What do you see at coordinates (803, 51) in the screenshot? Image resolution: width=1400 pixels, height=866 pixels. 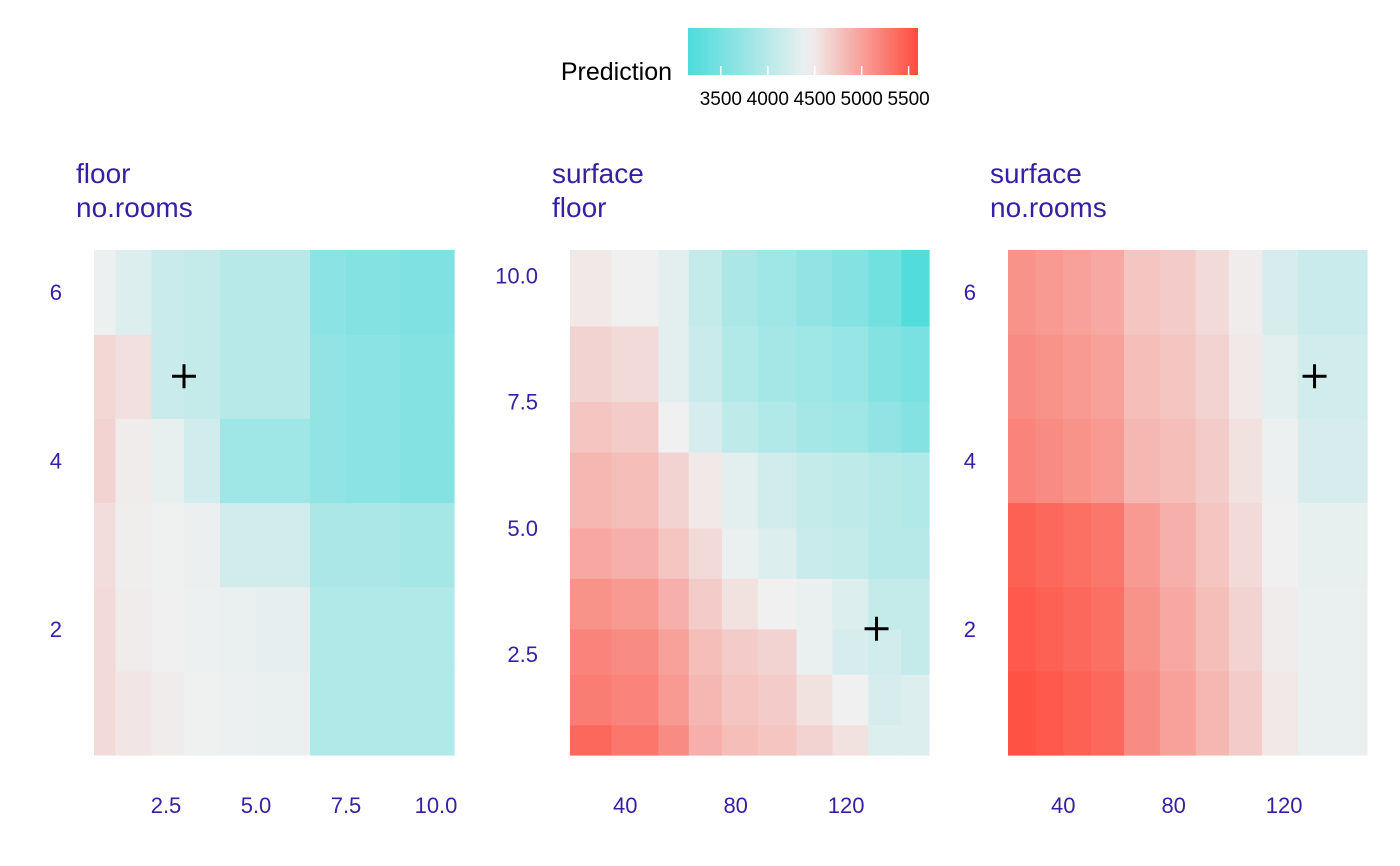 I see `legend-colorbar` at bounding box center [803, 51].